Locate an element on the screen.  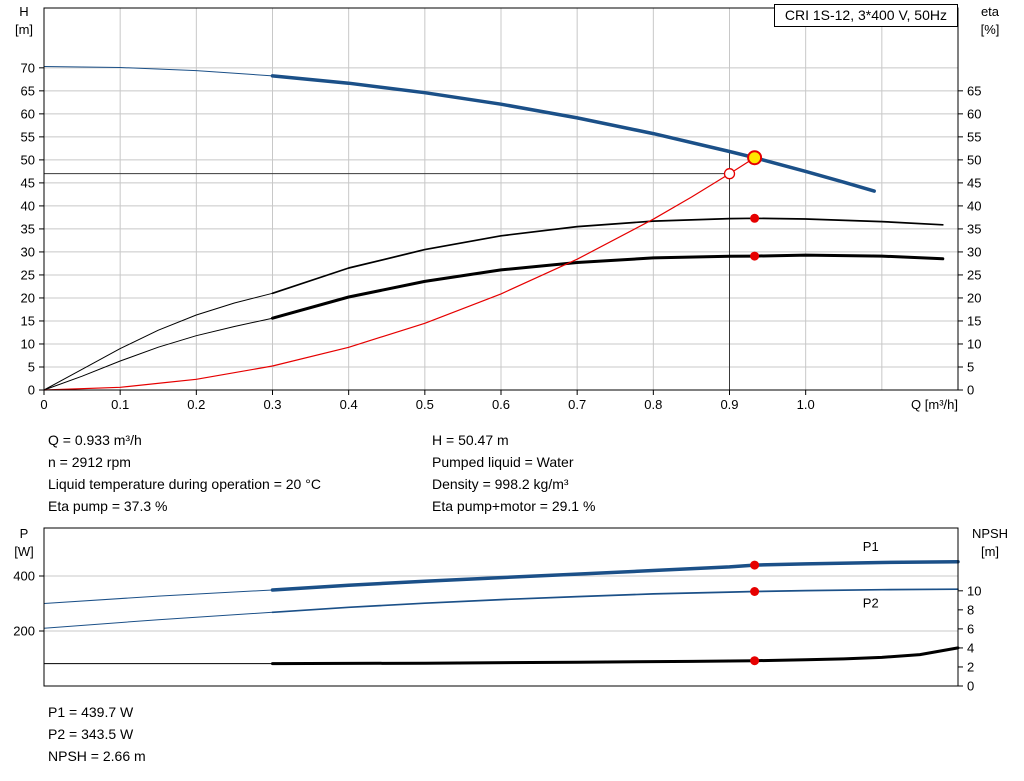
info-p1: P1 = 439.7 W is located at coordinates (91, 712).